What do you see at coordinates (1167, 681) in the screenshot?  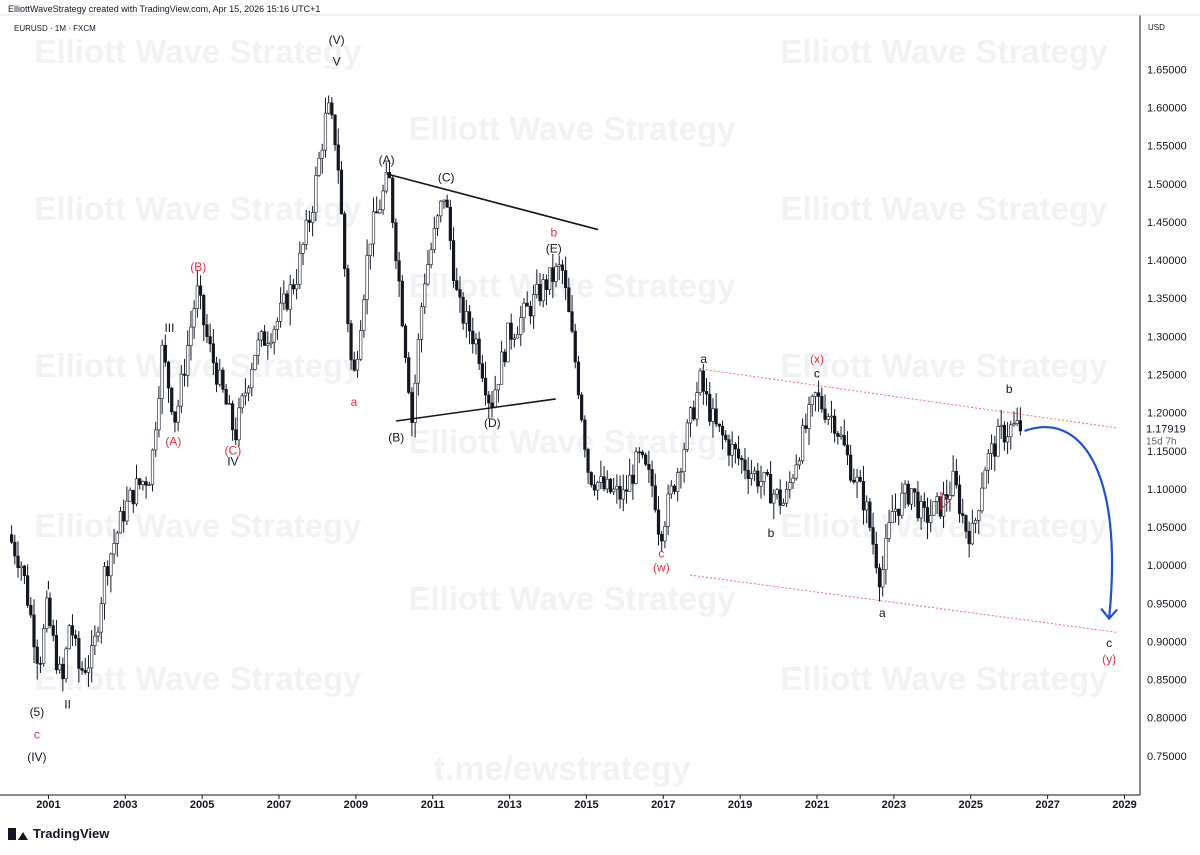 I see `price-tick-label: 0.85000` at bounding box center [1167, 681].